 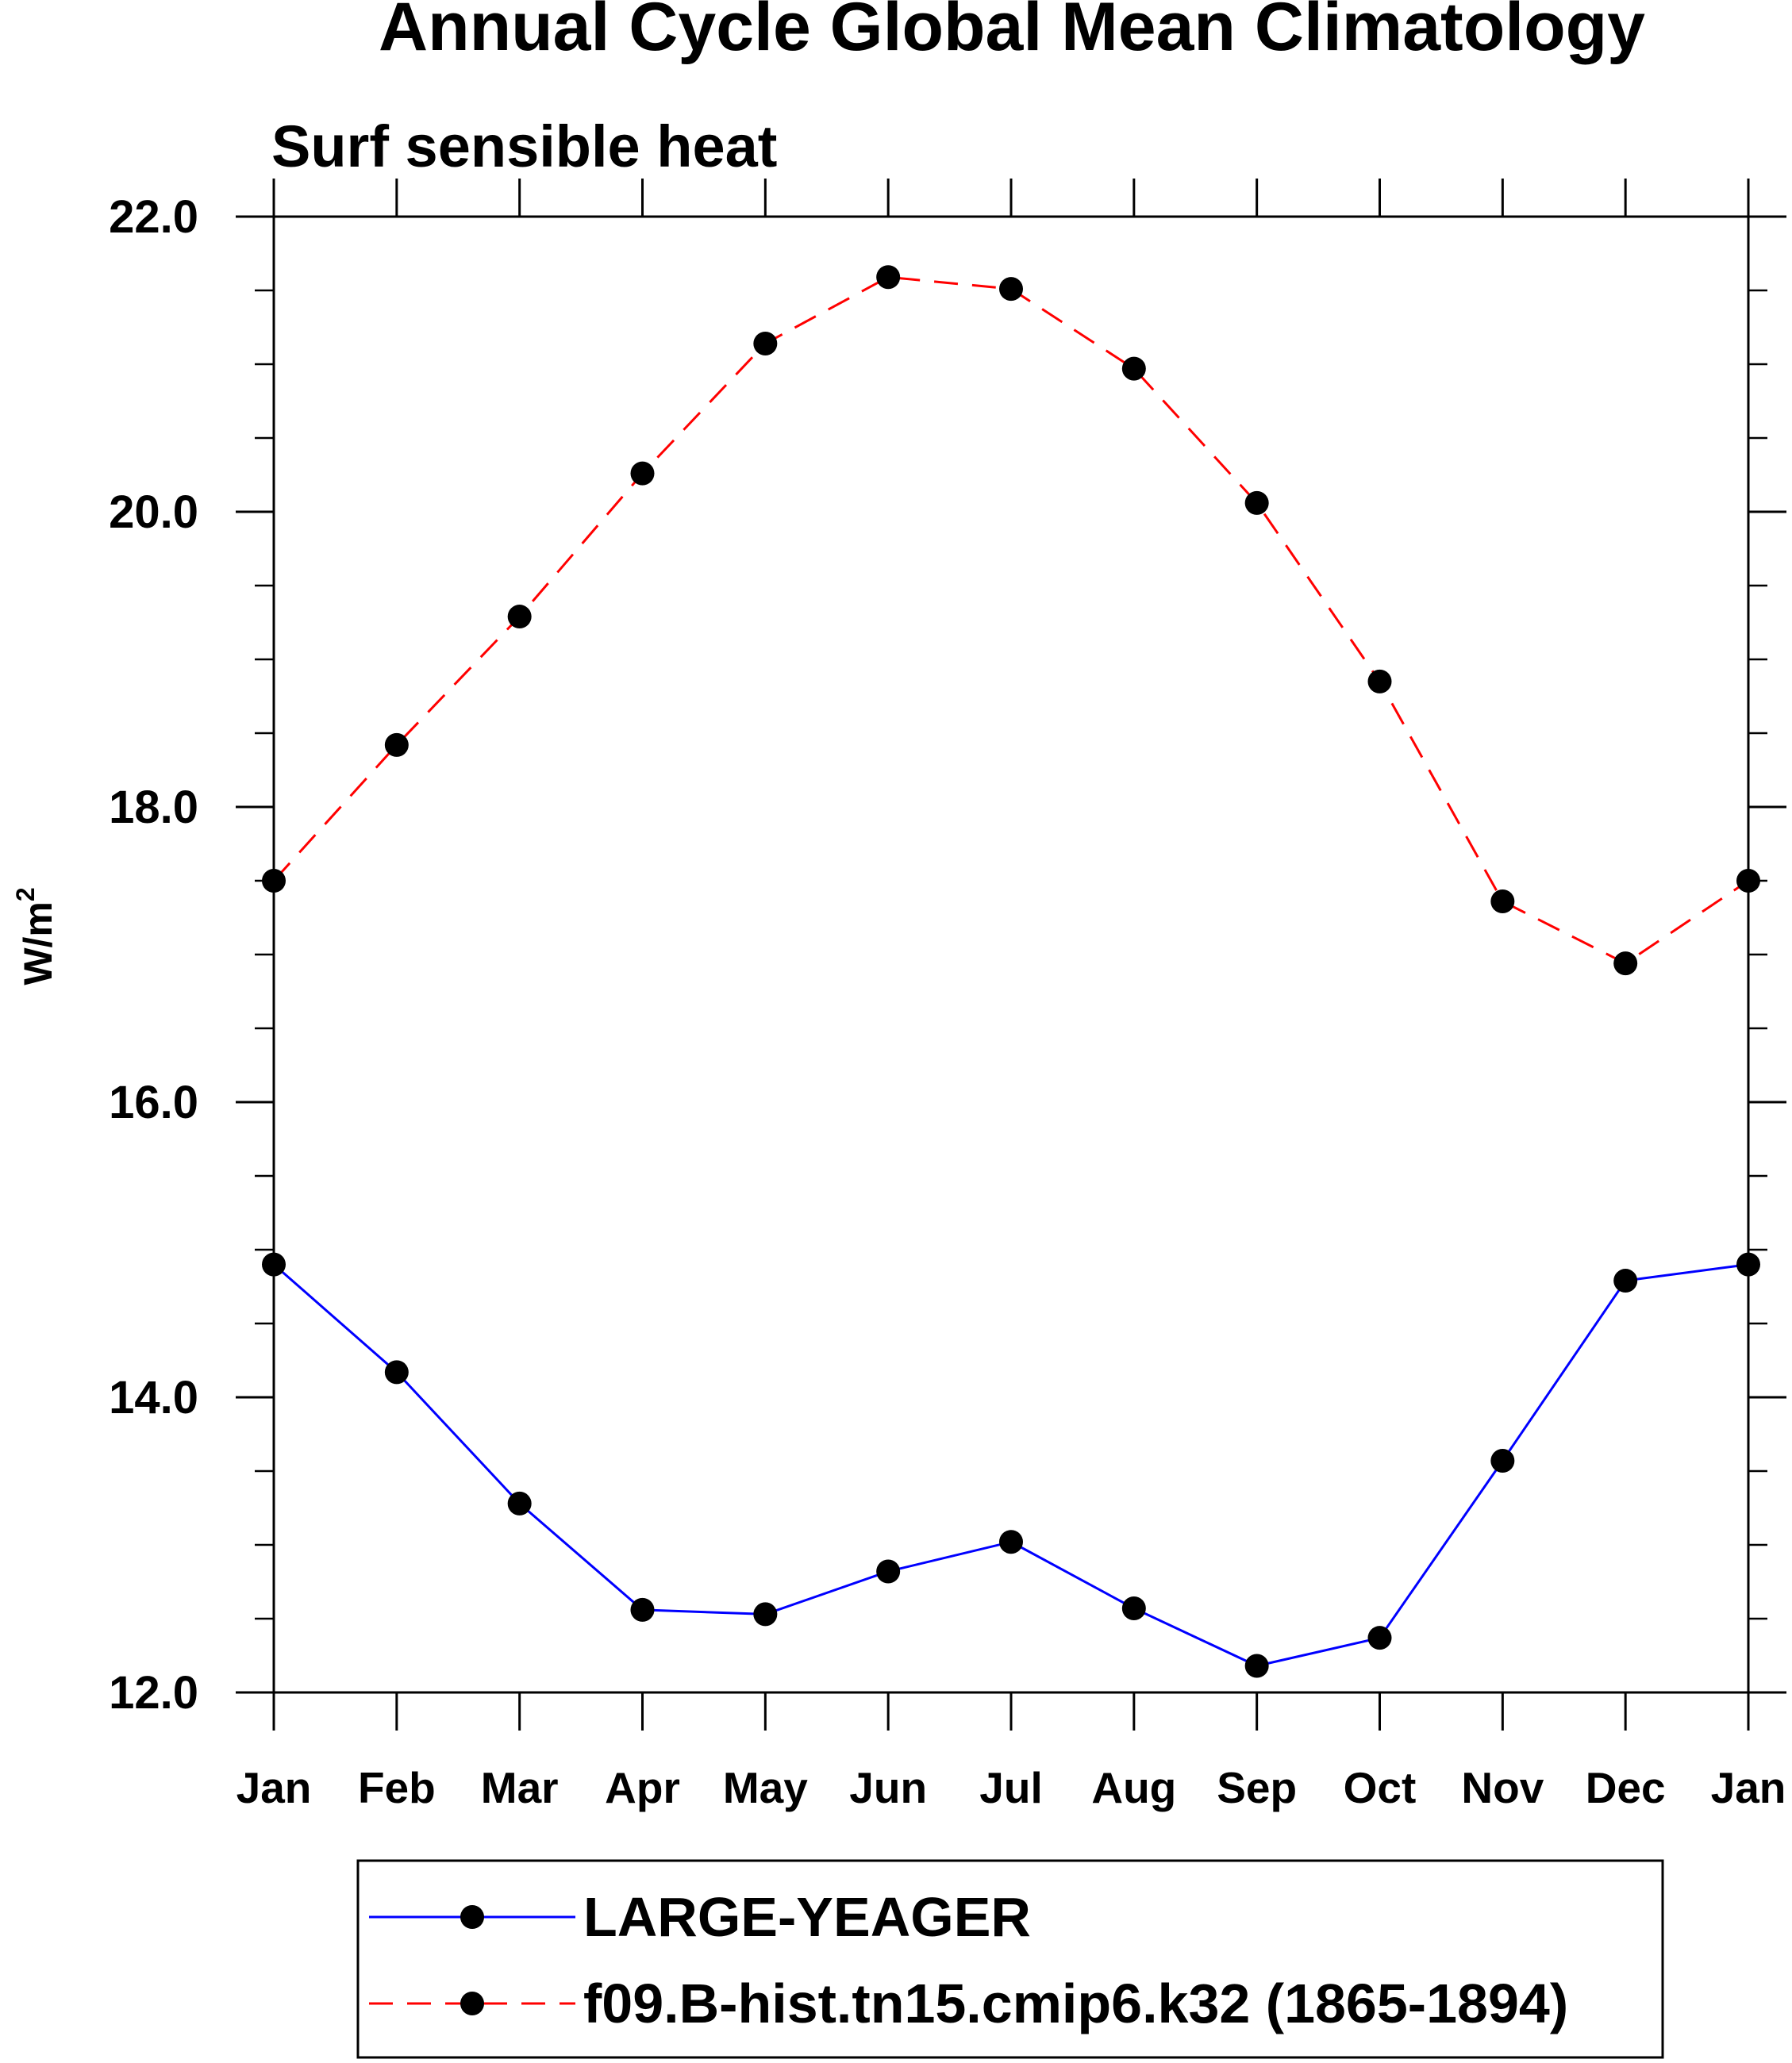 I want to click on legend-marker-large-yeager, so click(x=472, y=1917).